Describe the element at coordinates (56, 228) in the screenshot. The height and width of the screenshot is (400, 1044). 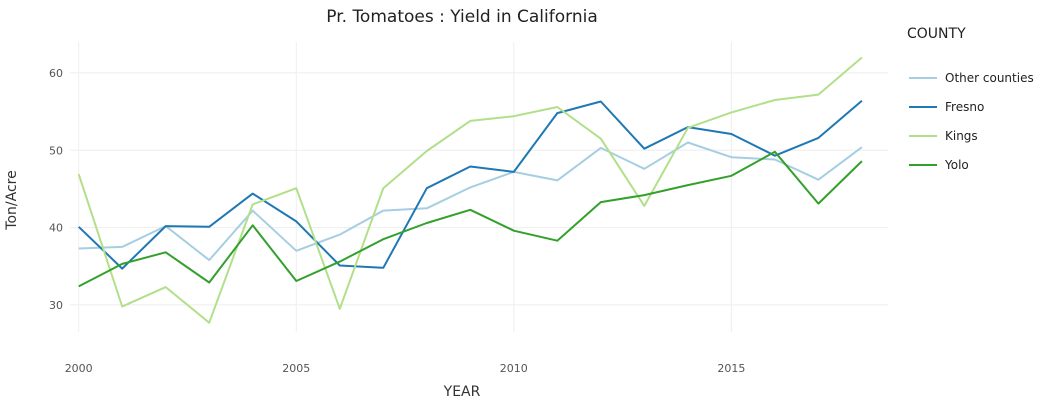
I see `y-tick-label: 40` at that location.